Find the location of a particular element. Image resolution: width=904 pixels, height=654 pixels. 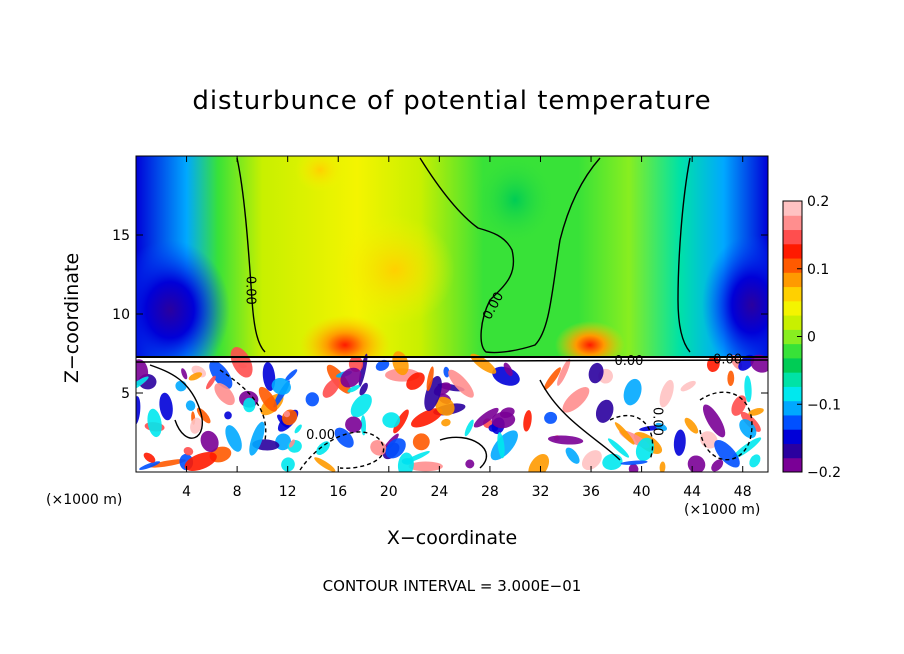

x-tick-label: 28 is located at coordinates (490, 492).